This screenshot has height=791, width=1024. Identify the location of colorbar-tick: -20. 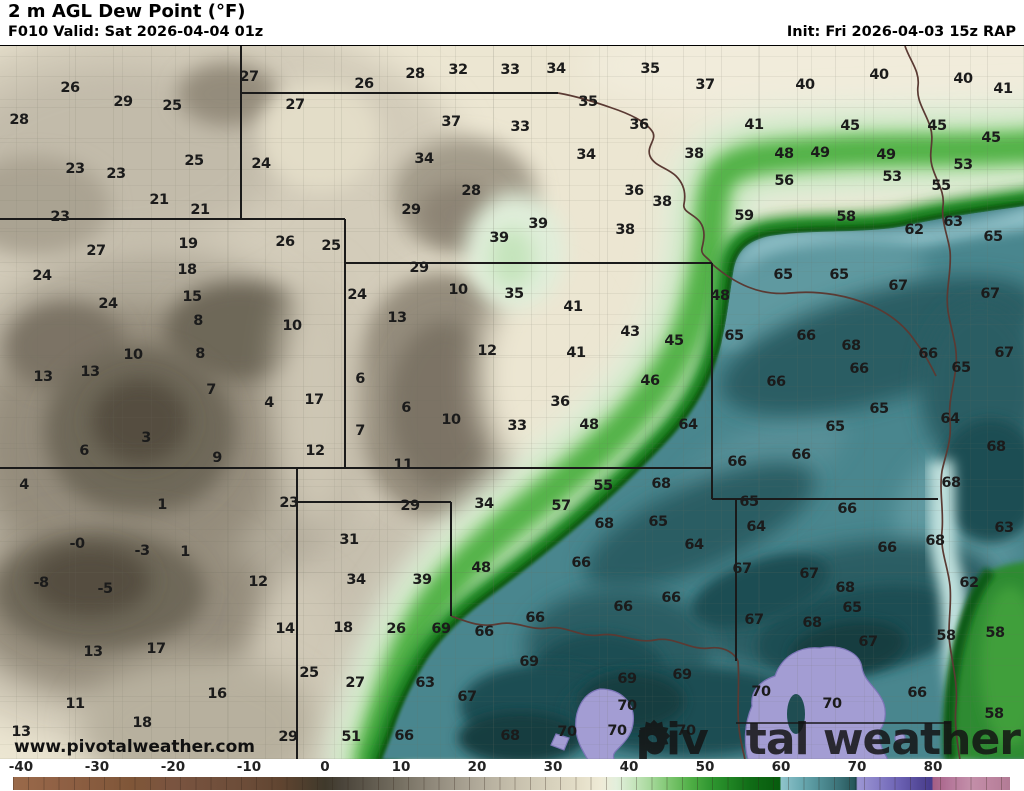
(173, 767).